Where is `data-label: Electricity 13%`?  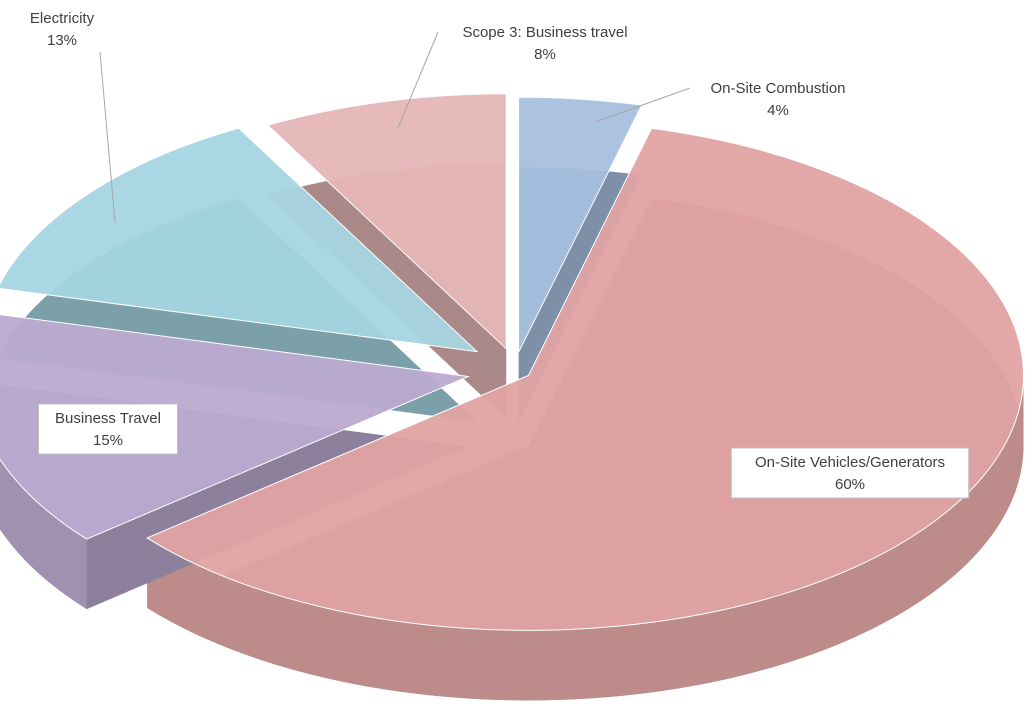 data-label: Electricity 13% is located at coordinates (62, 29).